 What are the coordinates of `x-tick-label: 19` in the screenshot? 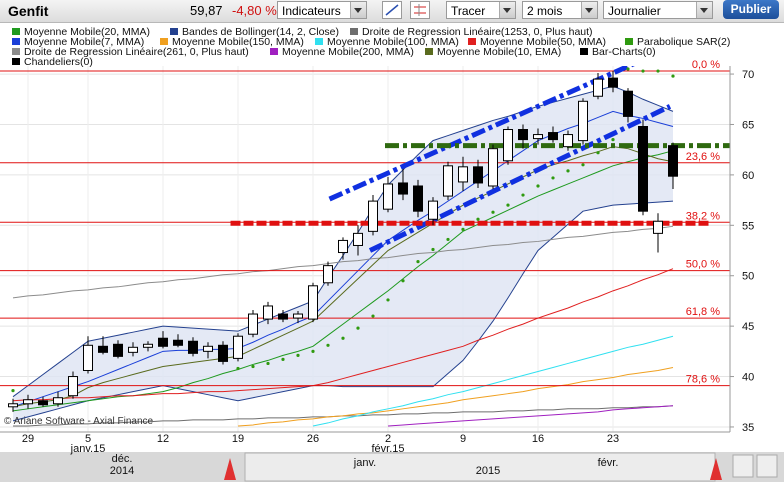 It's located at (238, 439).